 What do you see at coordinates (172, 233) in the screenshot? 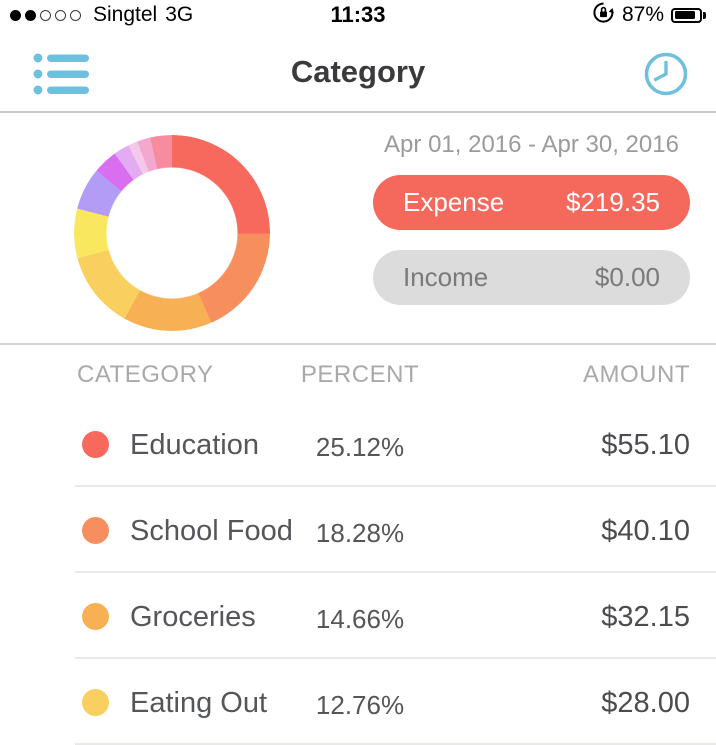
I see `donut-chart` at bounding box center [172, 233].